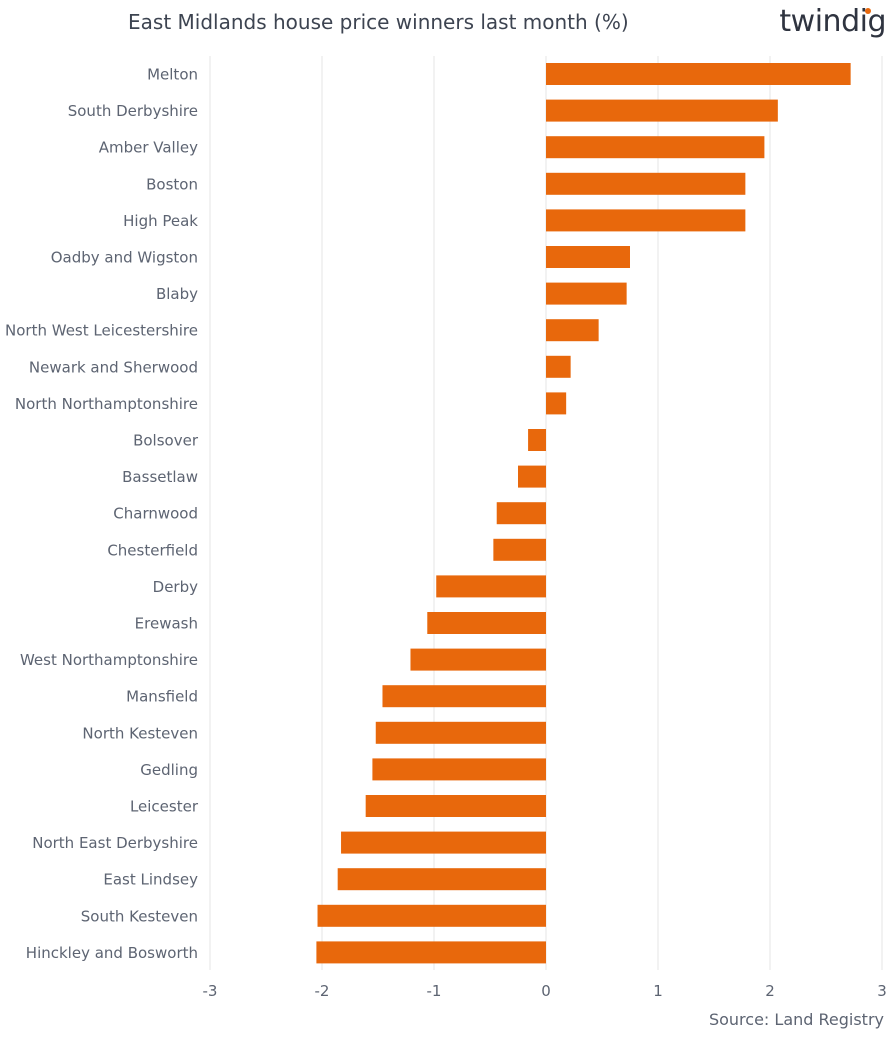  I want to click on category-label: Erewash, so click(166, 624).